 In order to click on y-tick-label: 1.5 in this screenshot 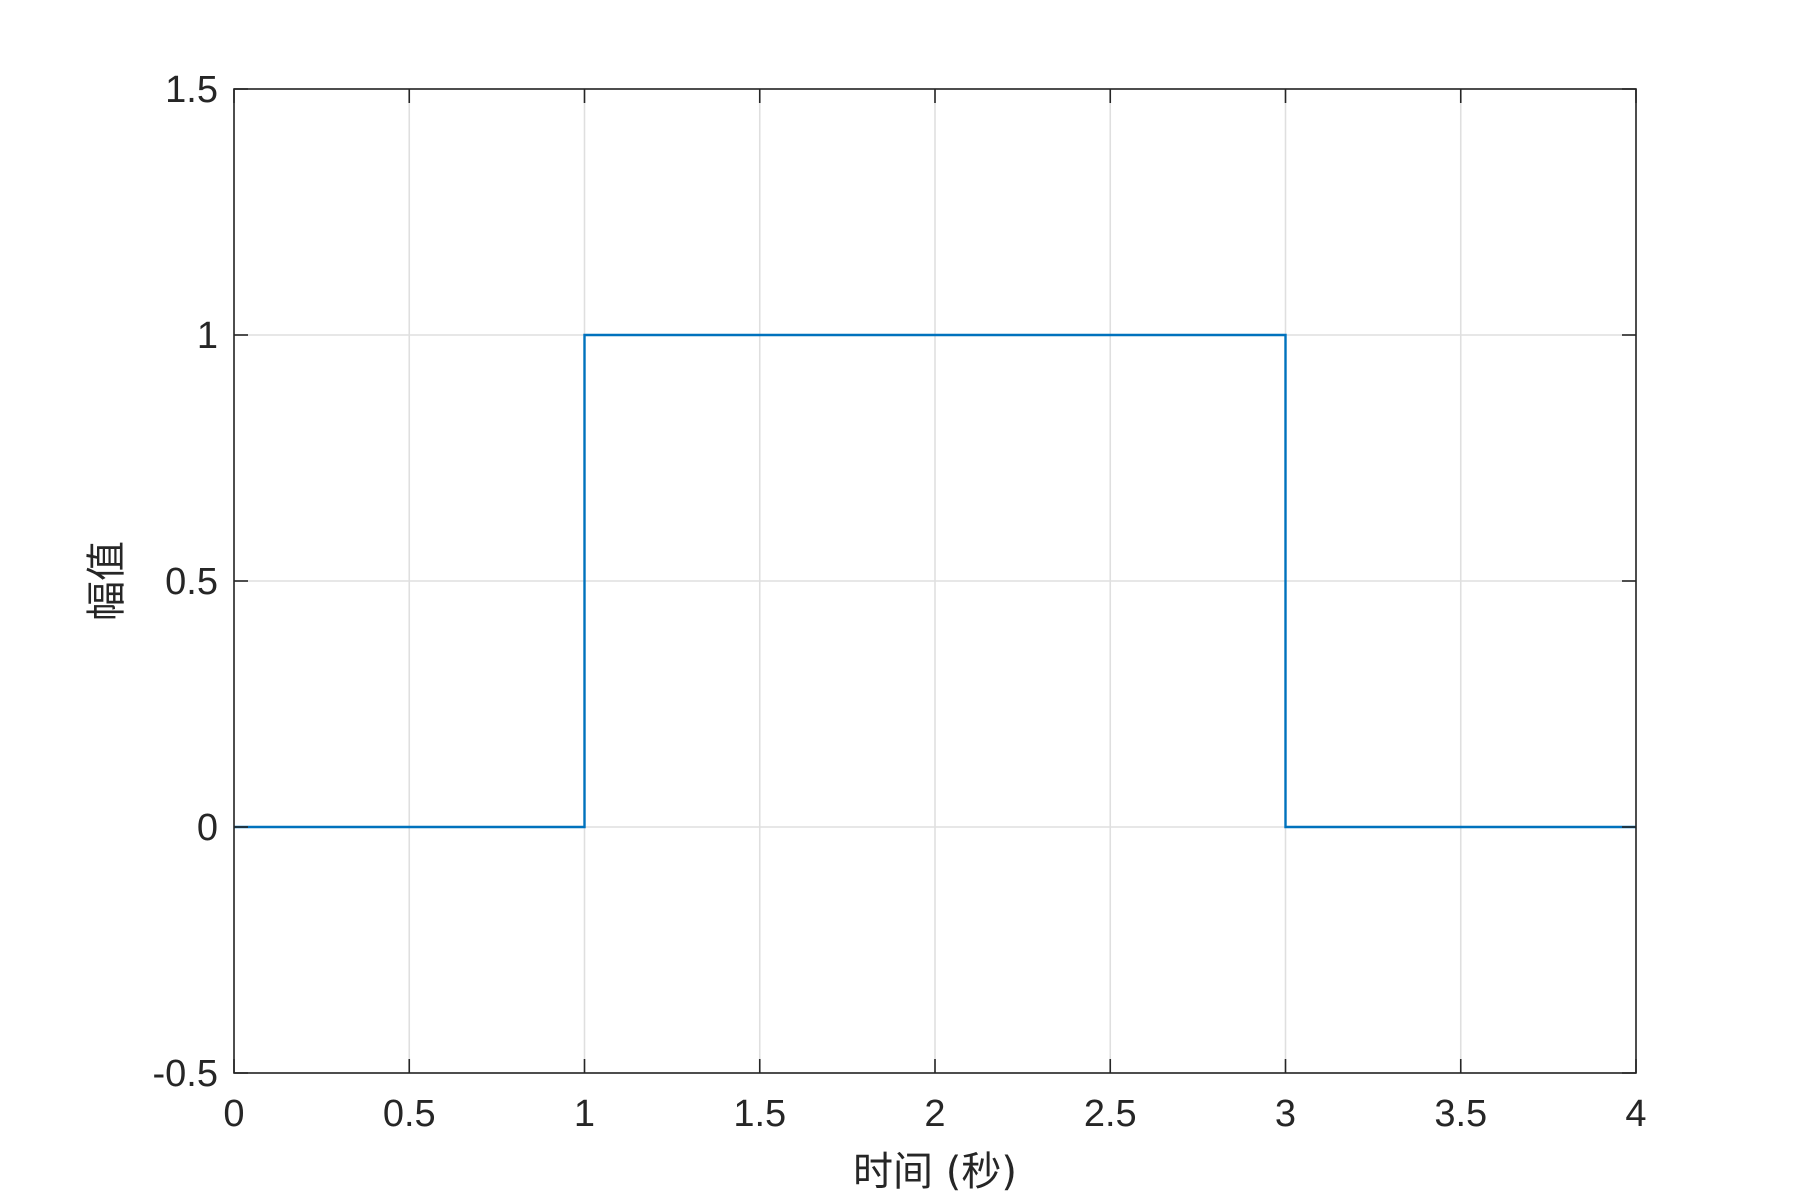, I will do `click(191, 90)`.